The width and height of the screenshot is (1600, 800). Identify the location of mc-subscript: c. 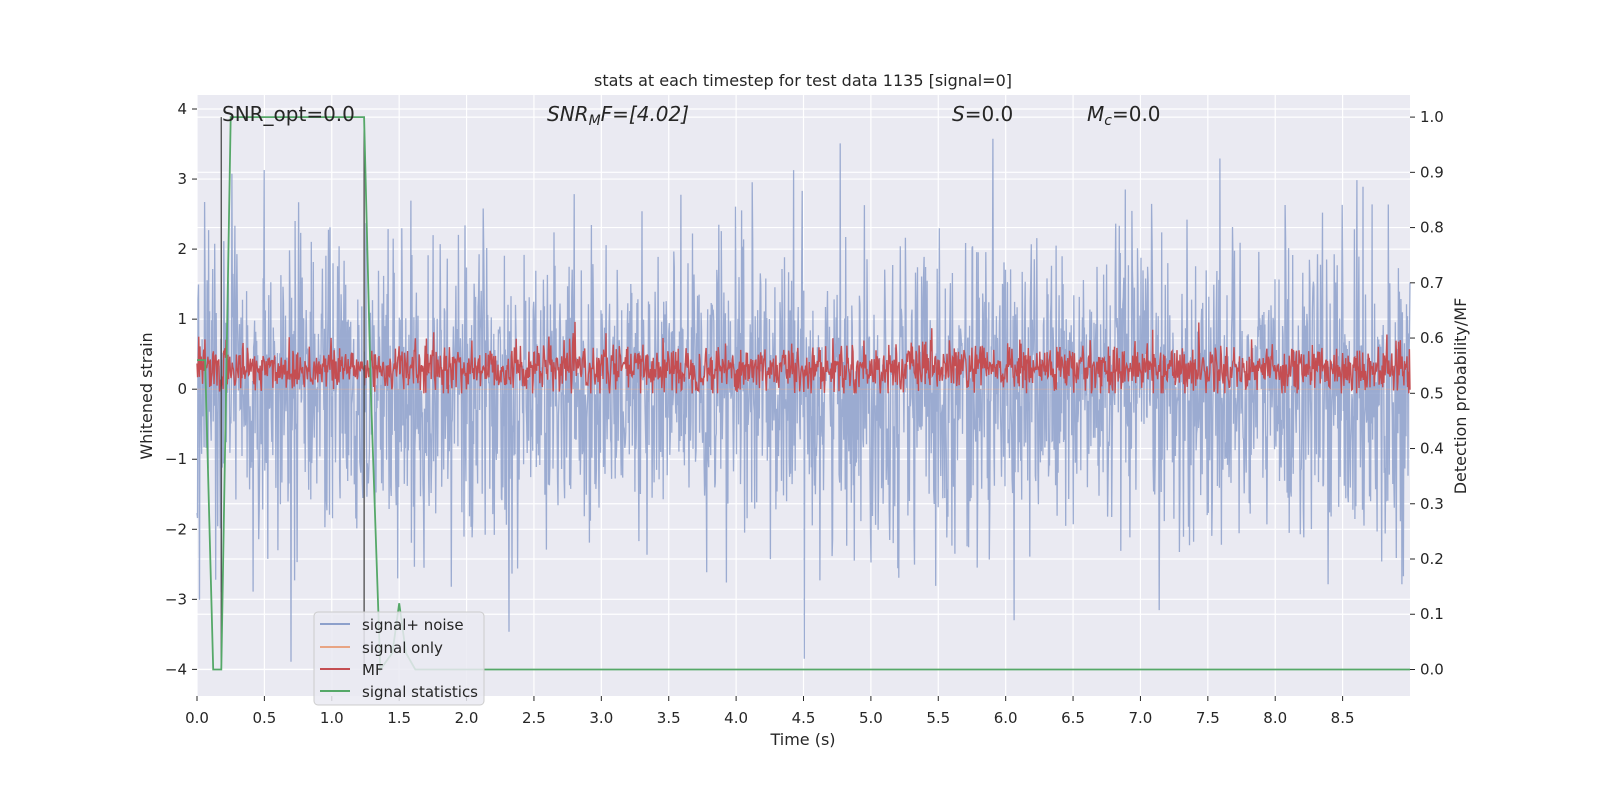
(1108, 121).